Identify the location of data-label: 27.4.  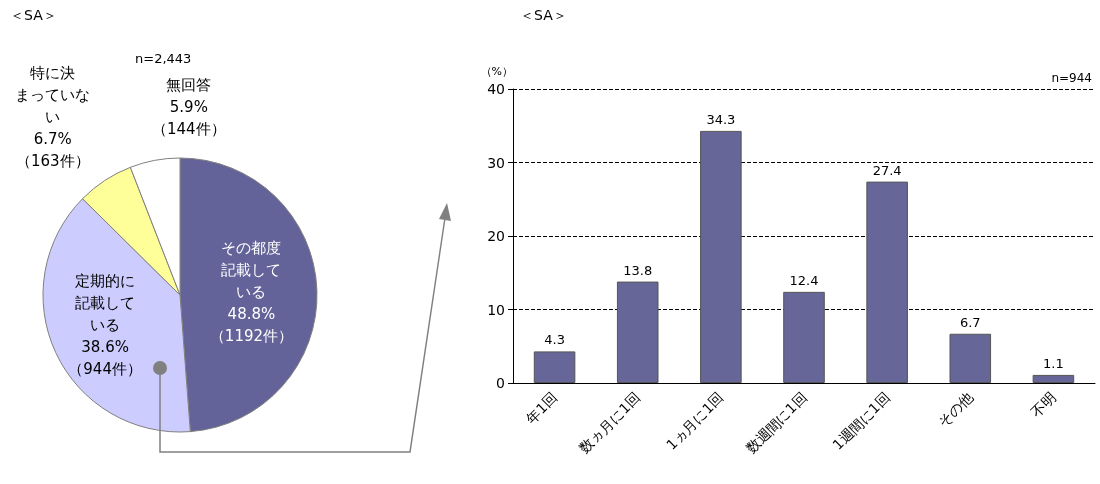
(887, 170).